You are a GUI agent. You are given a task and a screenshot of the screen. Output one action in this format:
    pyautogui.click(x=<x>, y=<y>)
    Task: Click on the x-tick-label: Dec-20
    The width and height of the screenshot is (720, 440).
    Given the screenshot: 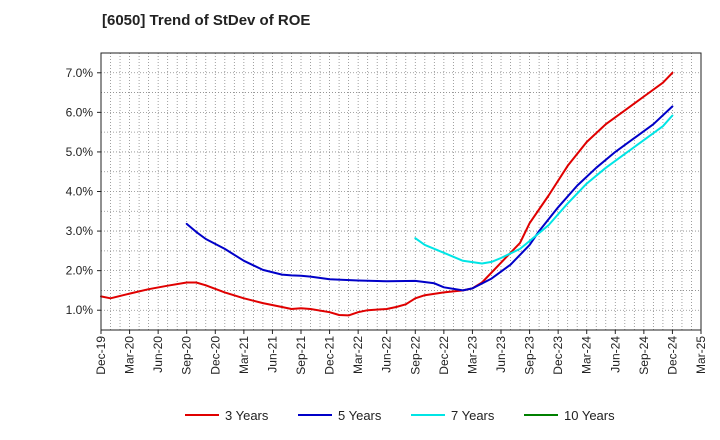 What is the action you would take?
    pyautogui.click(x=215, y=355)
    